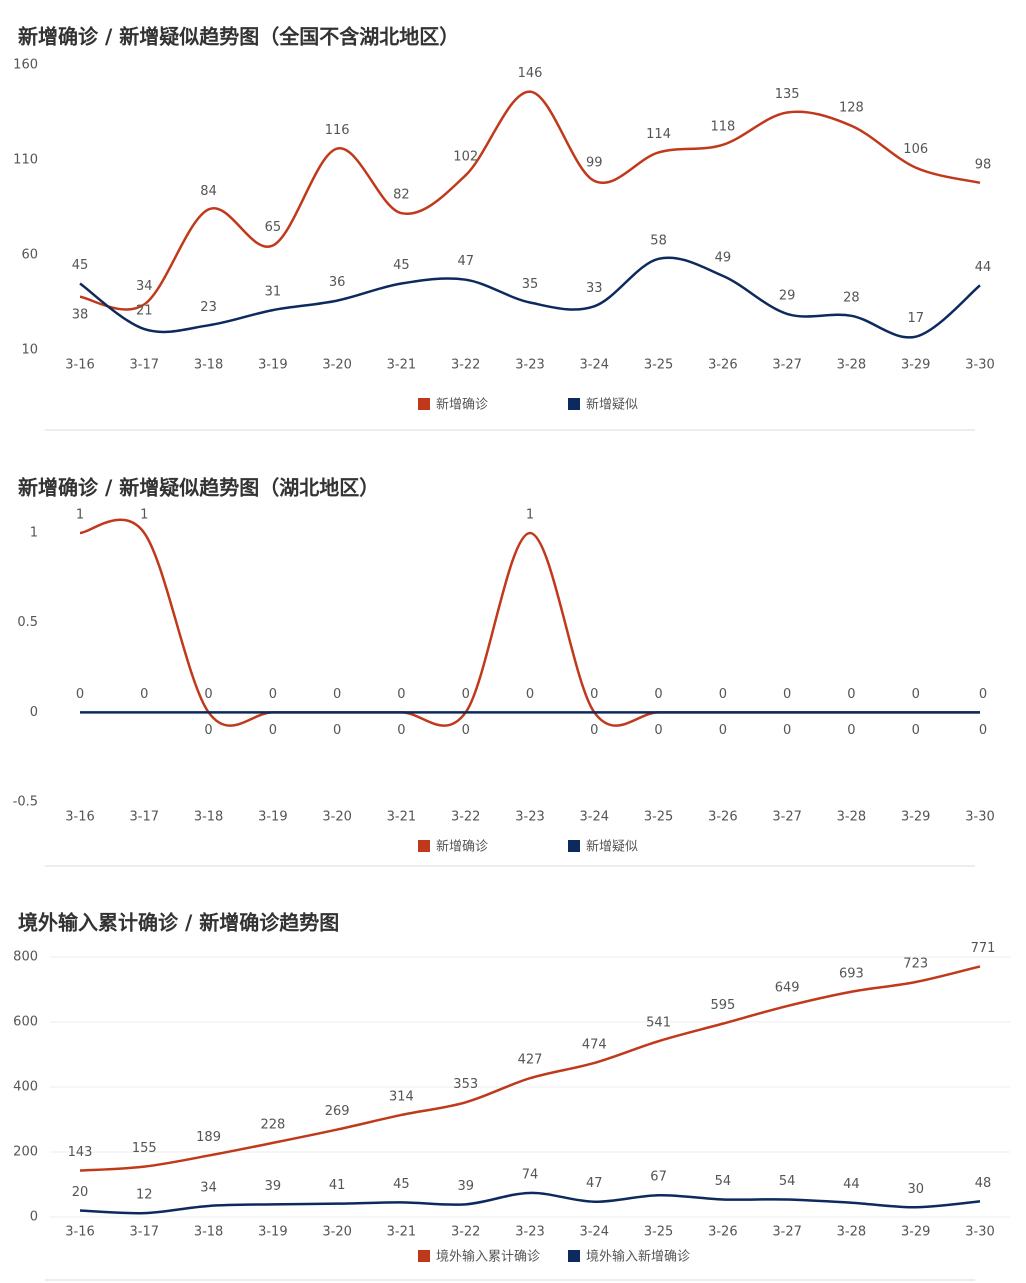  Describe the element at coordinates (25, 1087) in the screenshot. I see `y-tick-label: 400` at that location.